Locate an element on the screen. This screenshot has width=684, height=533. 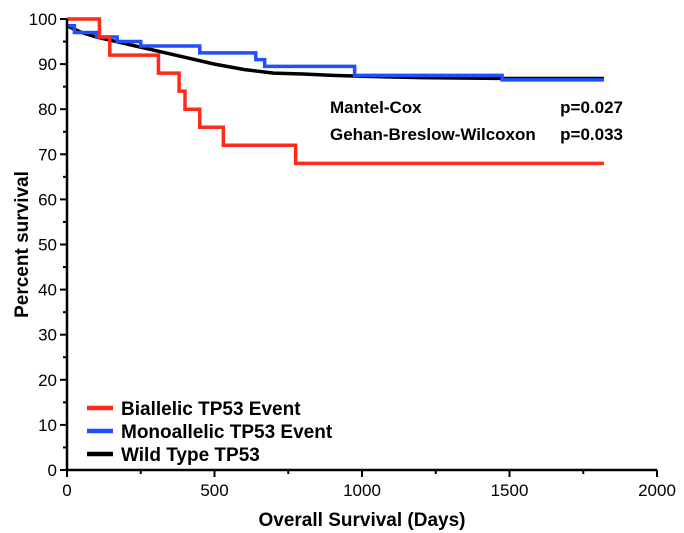
legend-item-monoallelic: Monoallelic TP53 Event is located at coordinates (210, 432).